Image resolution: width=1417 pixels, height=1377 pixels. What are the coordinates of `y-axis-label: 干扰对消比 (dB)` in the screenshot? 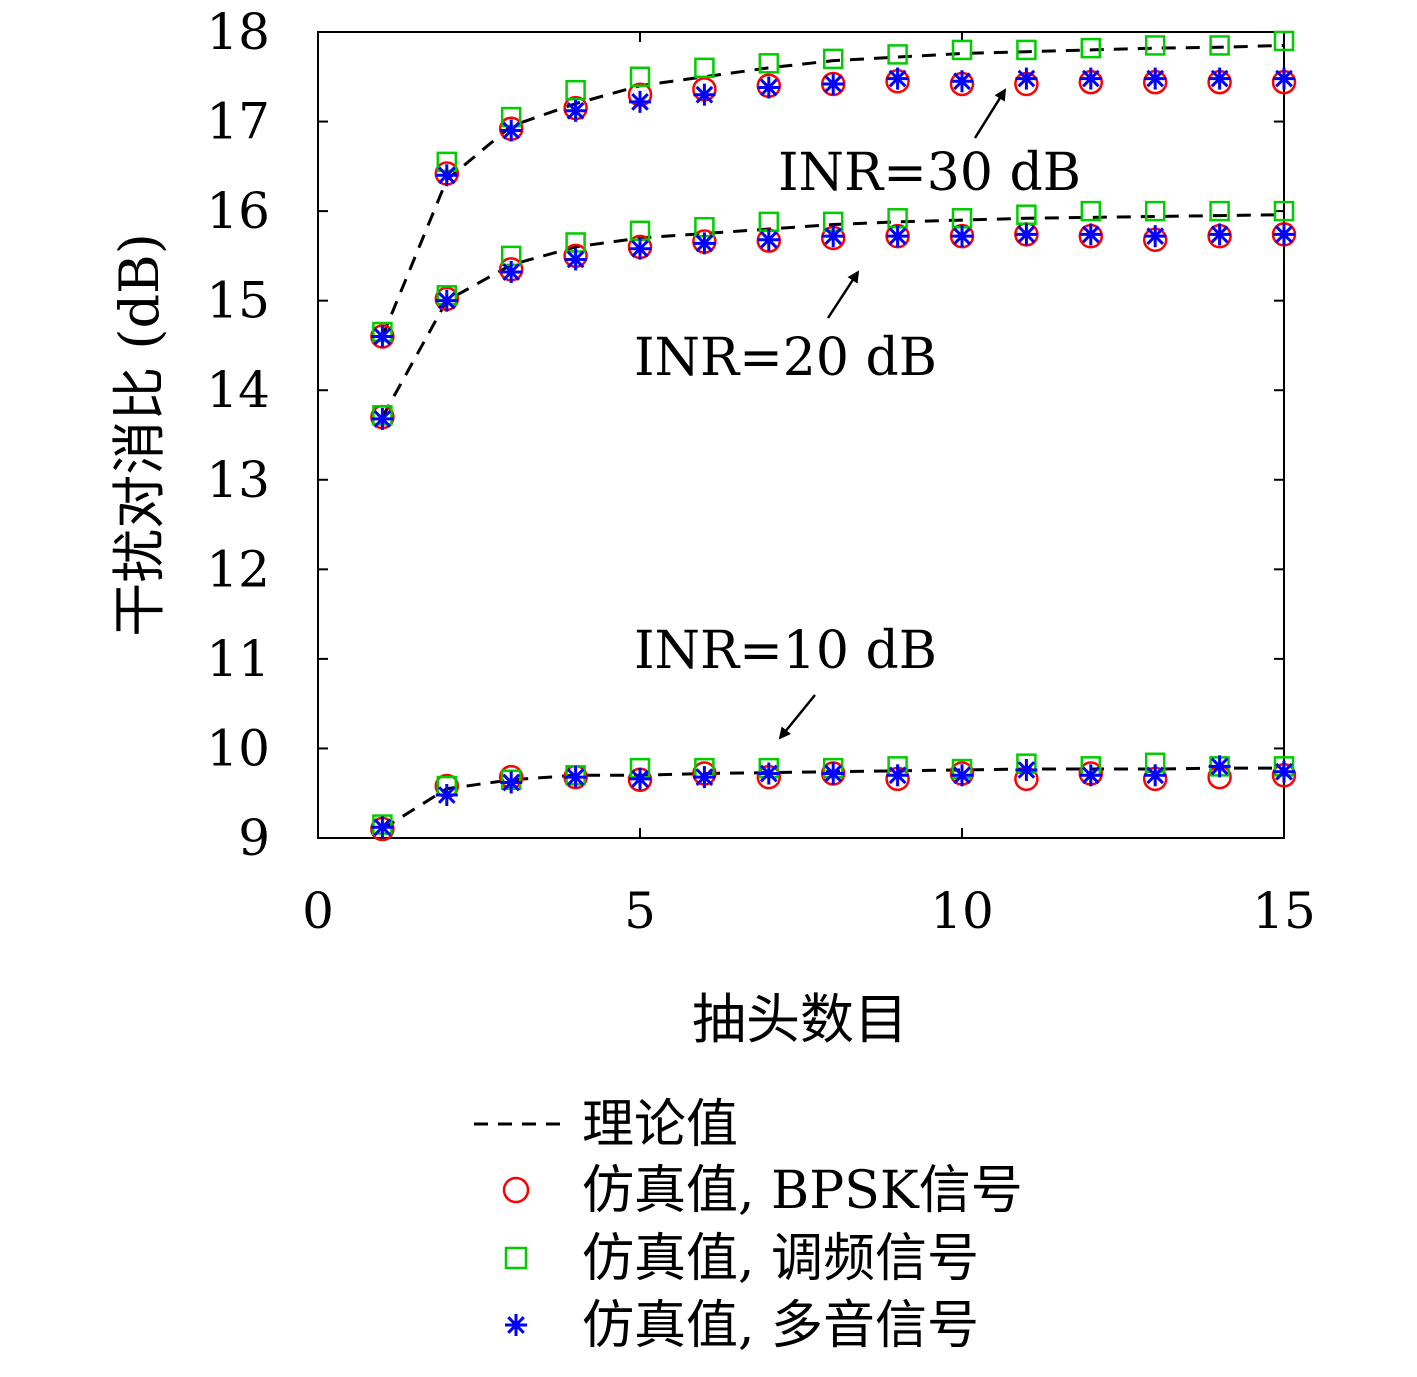 It's located at (139, 435).